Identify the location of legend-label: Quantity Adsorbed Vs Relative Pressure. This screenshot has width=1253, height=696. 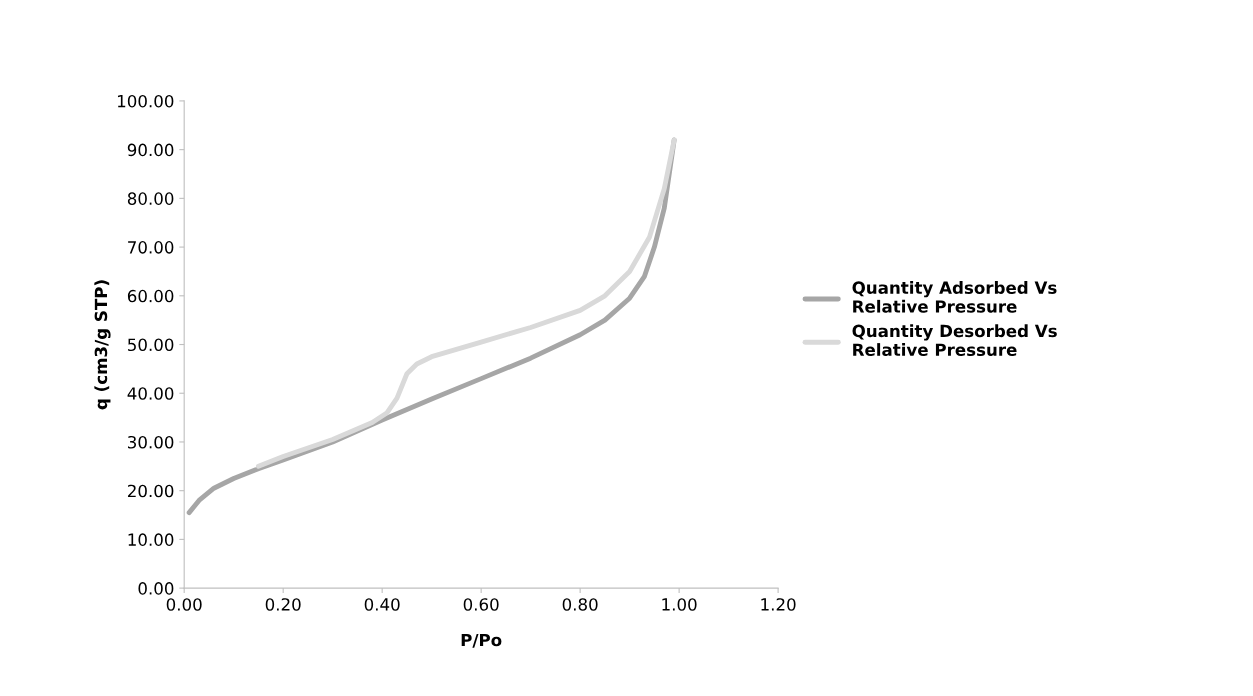
(954, 297).